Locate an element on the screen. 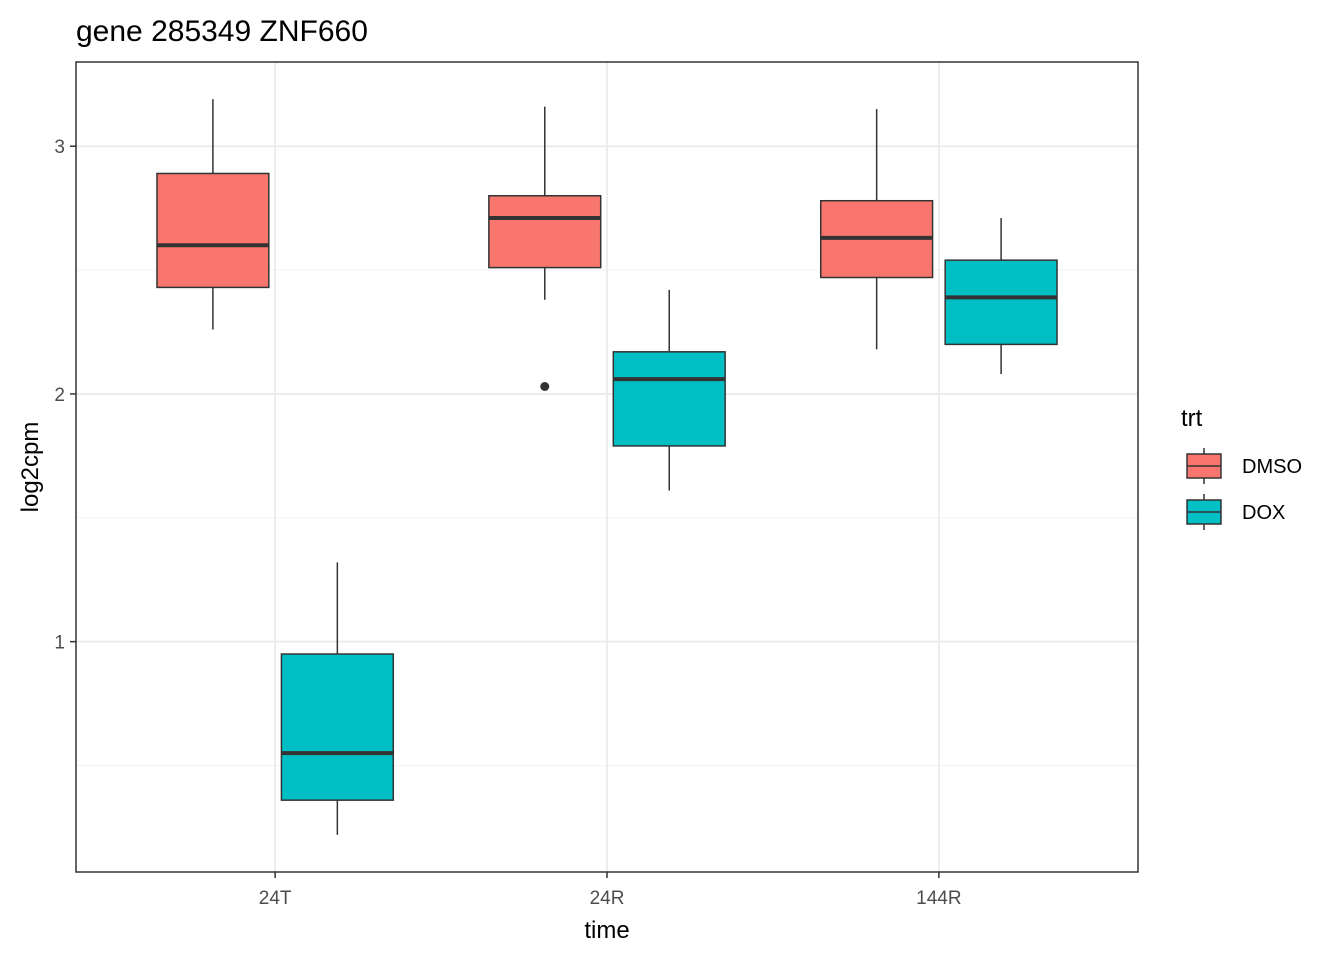 This screenshot has width=1344, height=960. legend-item-dox: DOX is located at coordinates (1235, 512).